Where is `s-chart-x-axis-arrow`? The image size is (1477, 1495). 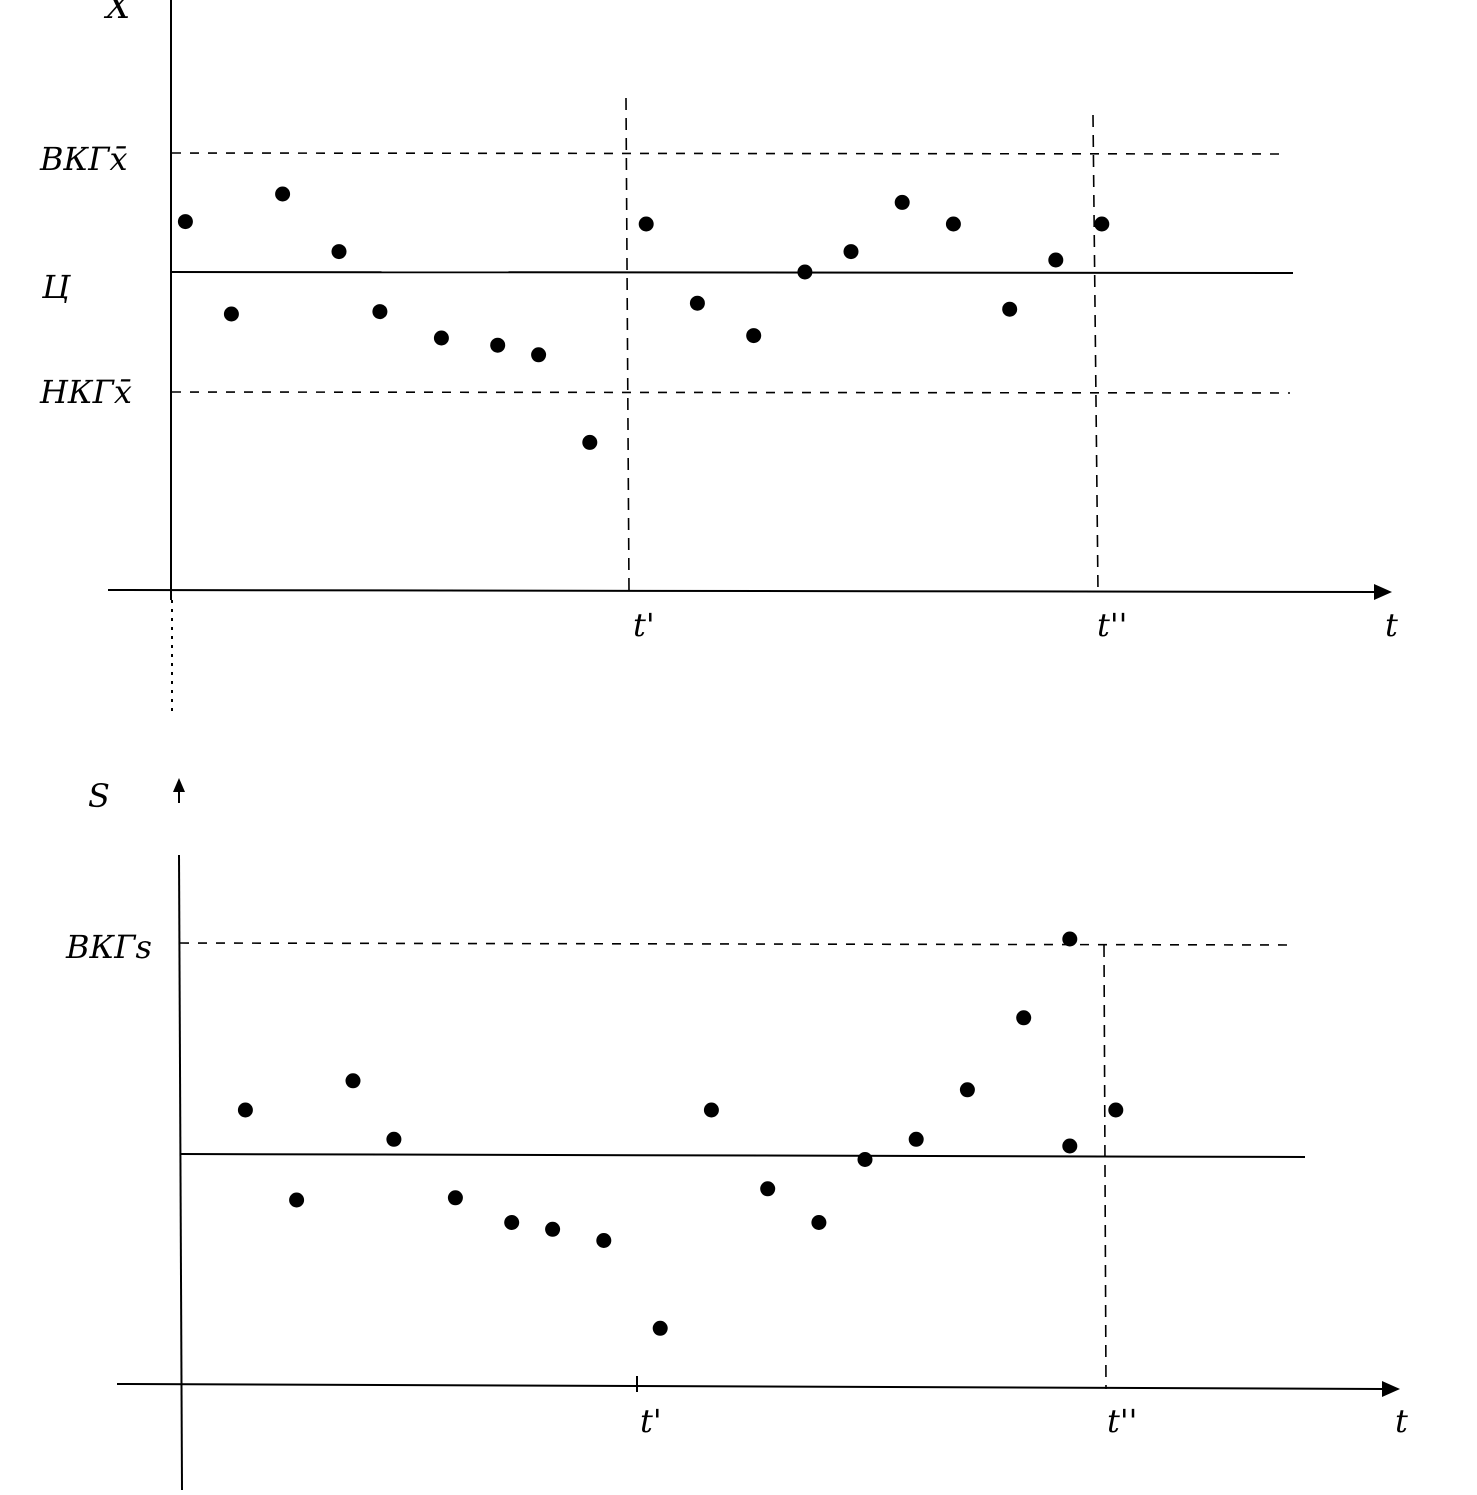 s-chart-x-axis-arrow is located at coordinates (1391, 1389).